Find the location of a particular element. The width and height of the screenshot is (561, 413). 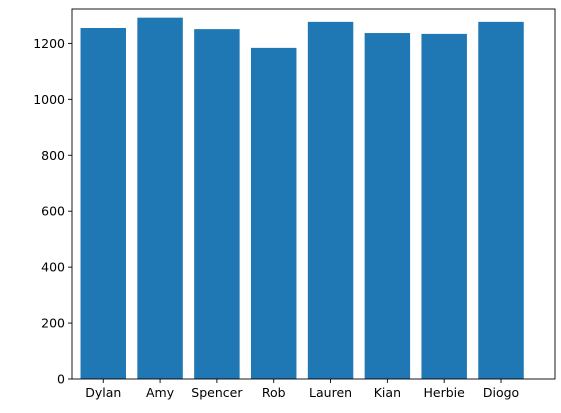

x-axis: Dylan Amy Spencer Rob Lauren Kian Herbie Diogo is located at coordinates (302, 389).